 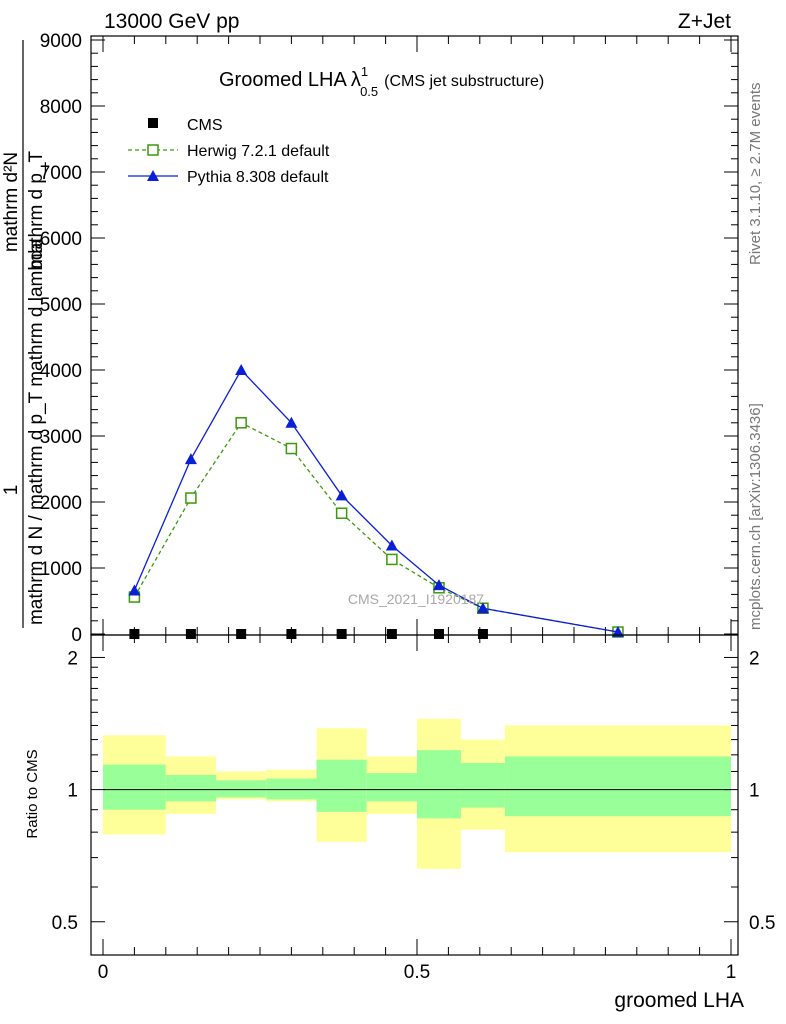 I want to click on main-y-tick-label: 3000, so click(x=61, y=437).